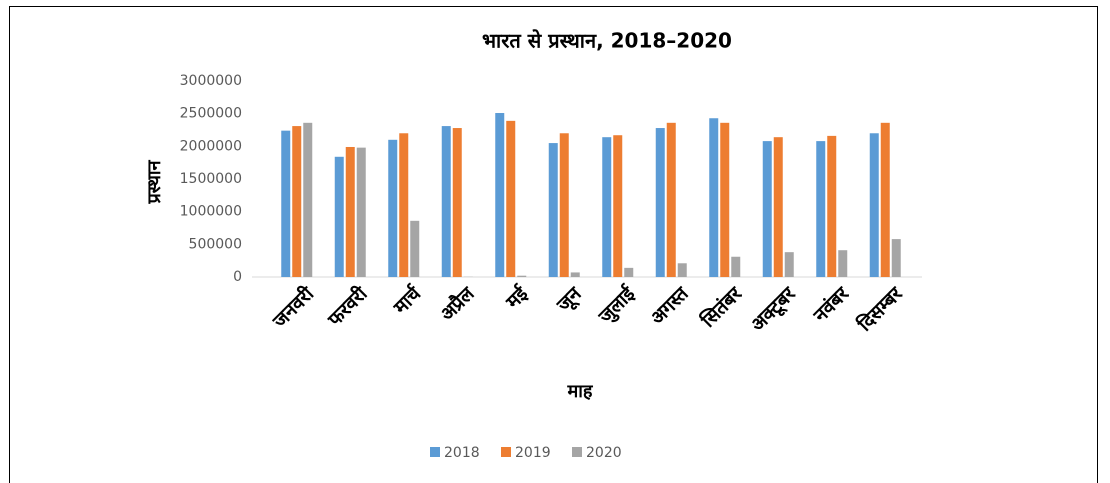 The width and height of the screenshot is (1110, 483). I want to click on x-axis-title: माह, so click(580, 391).